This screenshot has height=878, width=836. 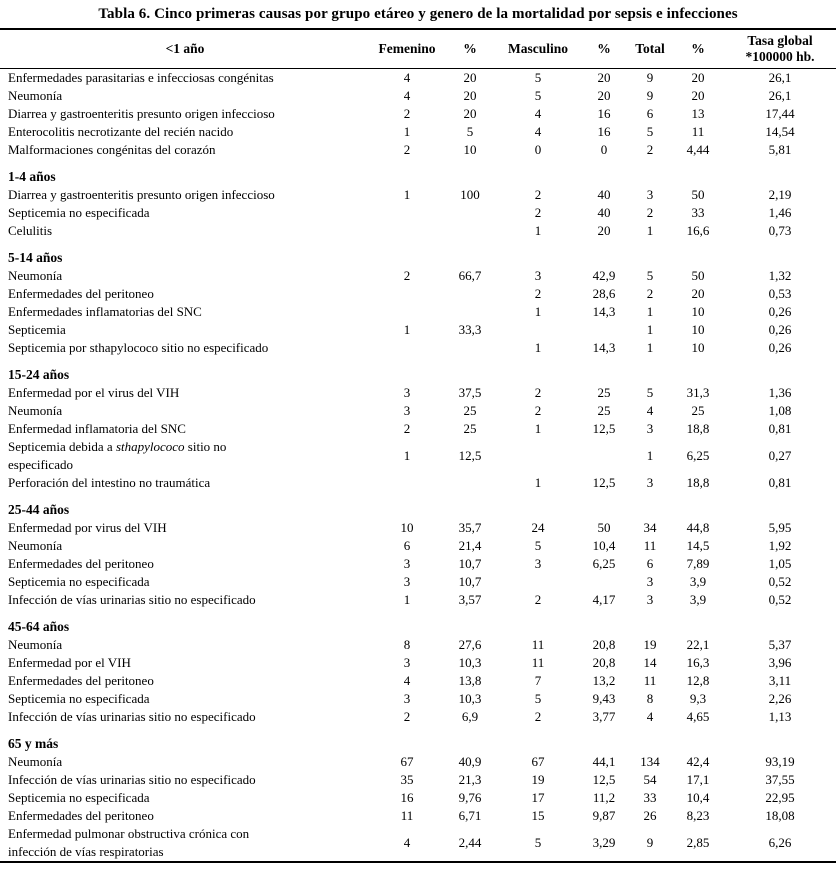 I want to click on value-cell: 13,2, so click(x=604, y=681).